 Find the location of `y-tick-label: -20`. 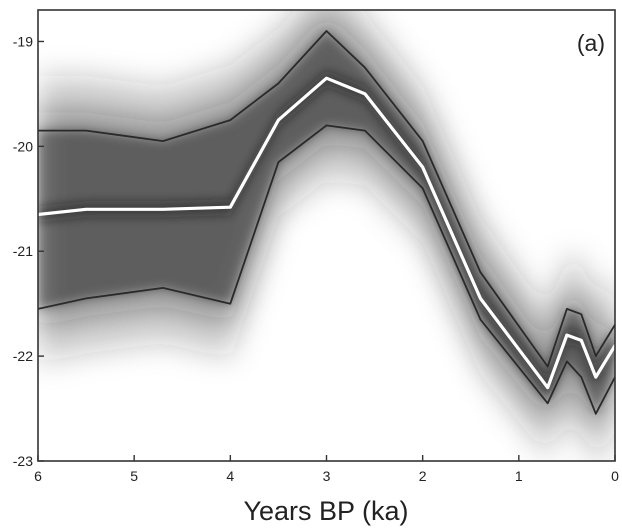

y-tick-label: -20 is located at coordinates (23, 146).